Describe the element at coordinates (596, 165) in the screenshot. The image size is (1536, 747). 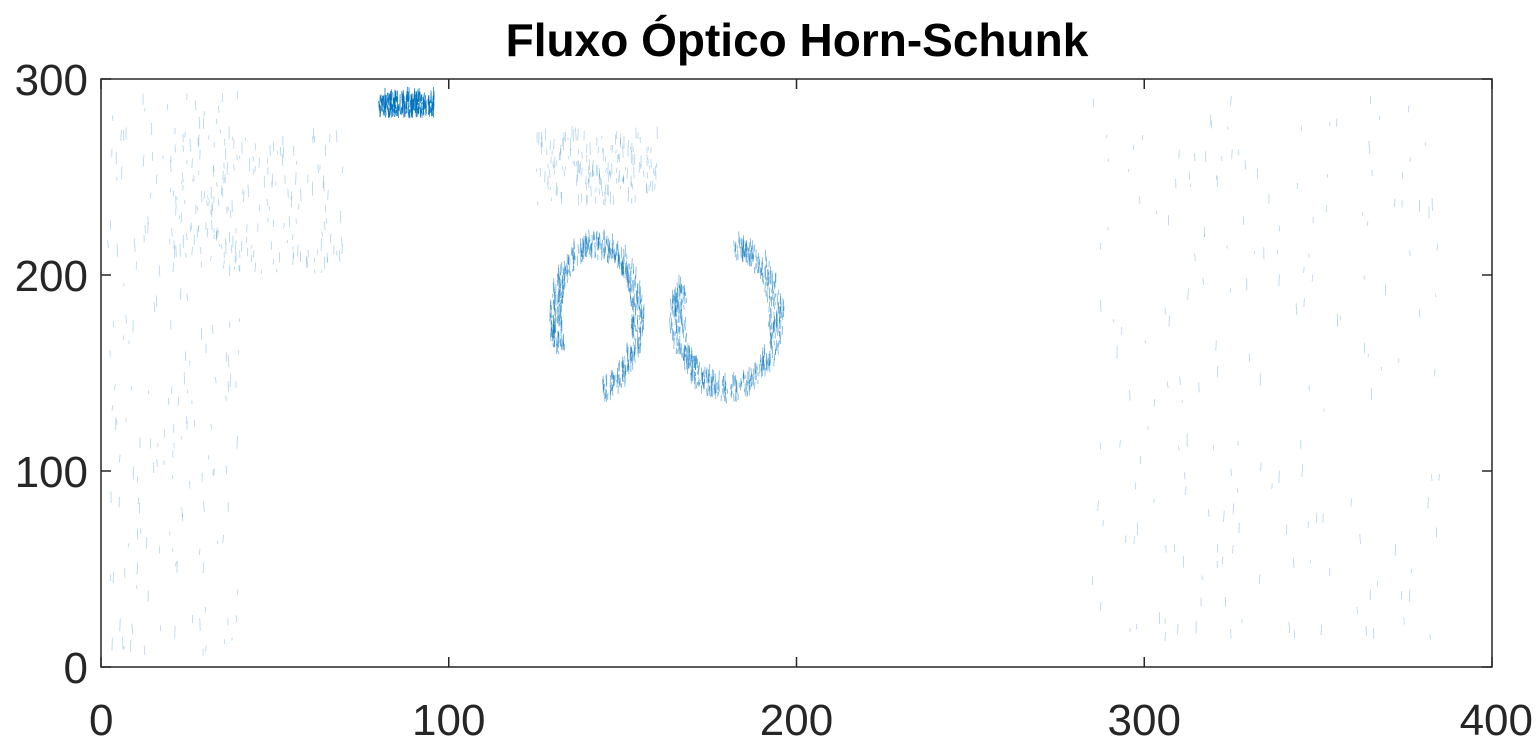
I see `flow-cluster-upper-mid-band` at that location.